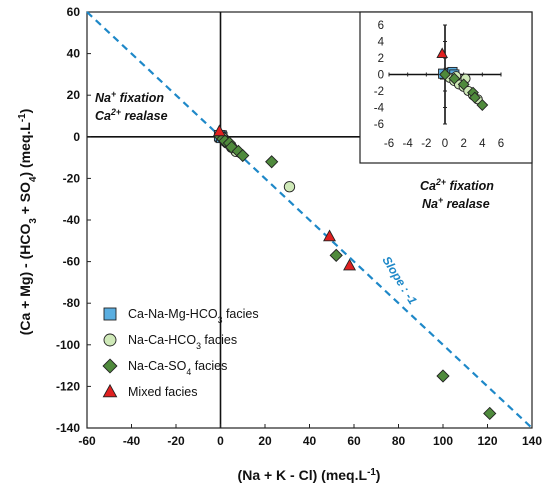 The image size is (550, 498). What do you see at coordinates (131, 115) in the screenshot?
I see `annotation-ca-release: Ca2+ realase` at bounding box center [131, 115].